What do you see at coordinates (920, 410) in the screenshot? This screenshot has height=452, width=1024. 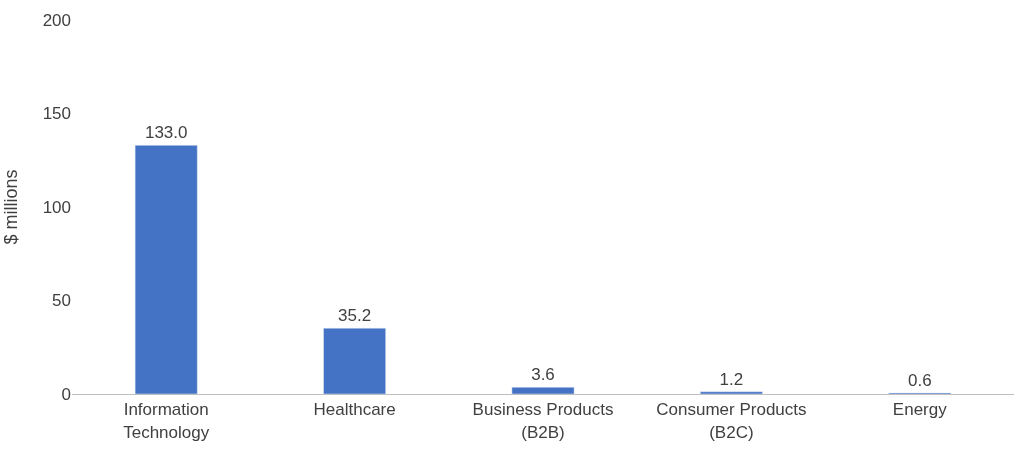 I see `x-tick-label: Energy` at bounding box center [920, 410].